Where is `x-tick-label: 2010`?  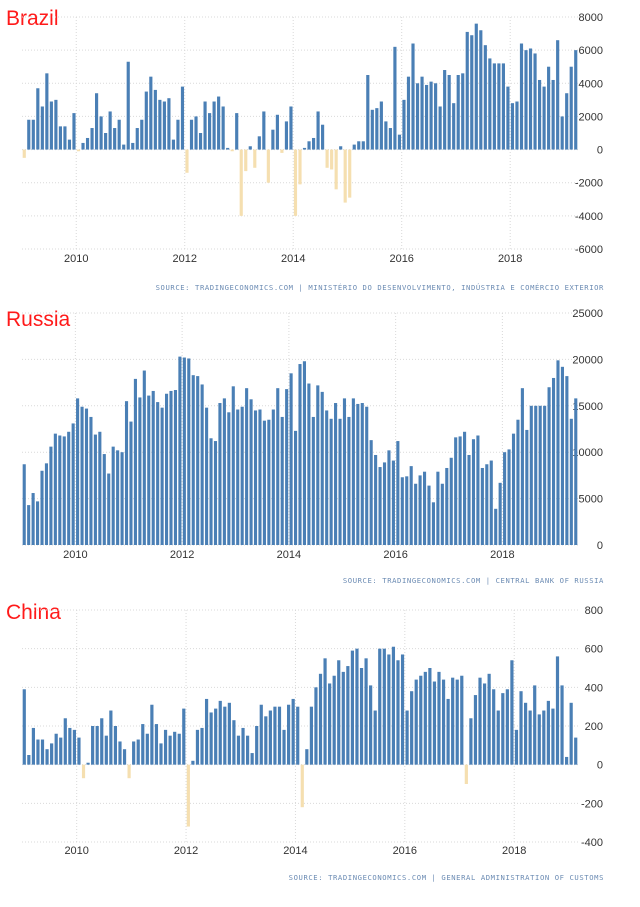 x-tick-label: 2010 is located at coordinates (76, 259).